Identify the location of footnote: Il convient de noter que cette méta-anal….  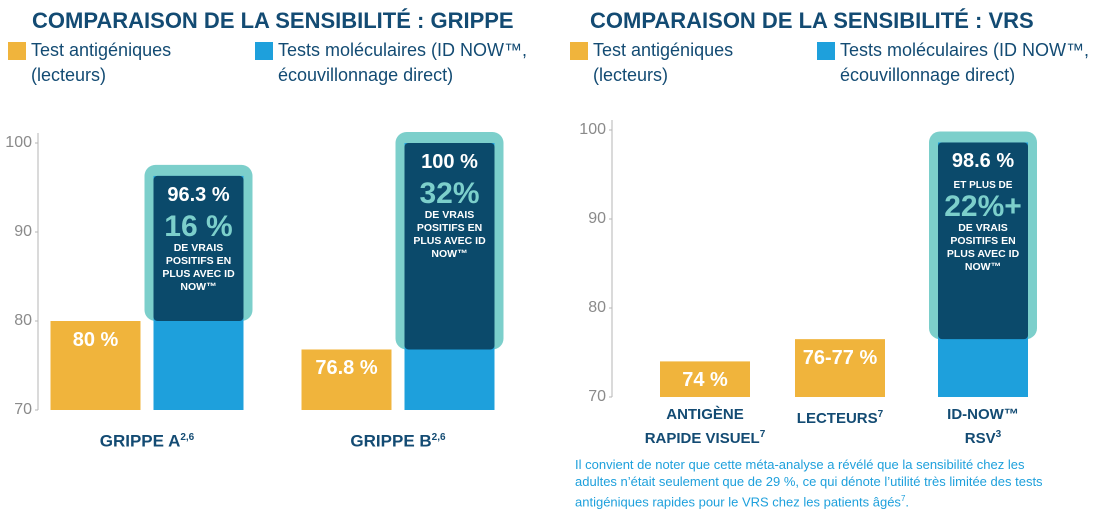
(810, 483).